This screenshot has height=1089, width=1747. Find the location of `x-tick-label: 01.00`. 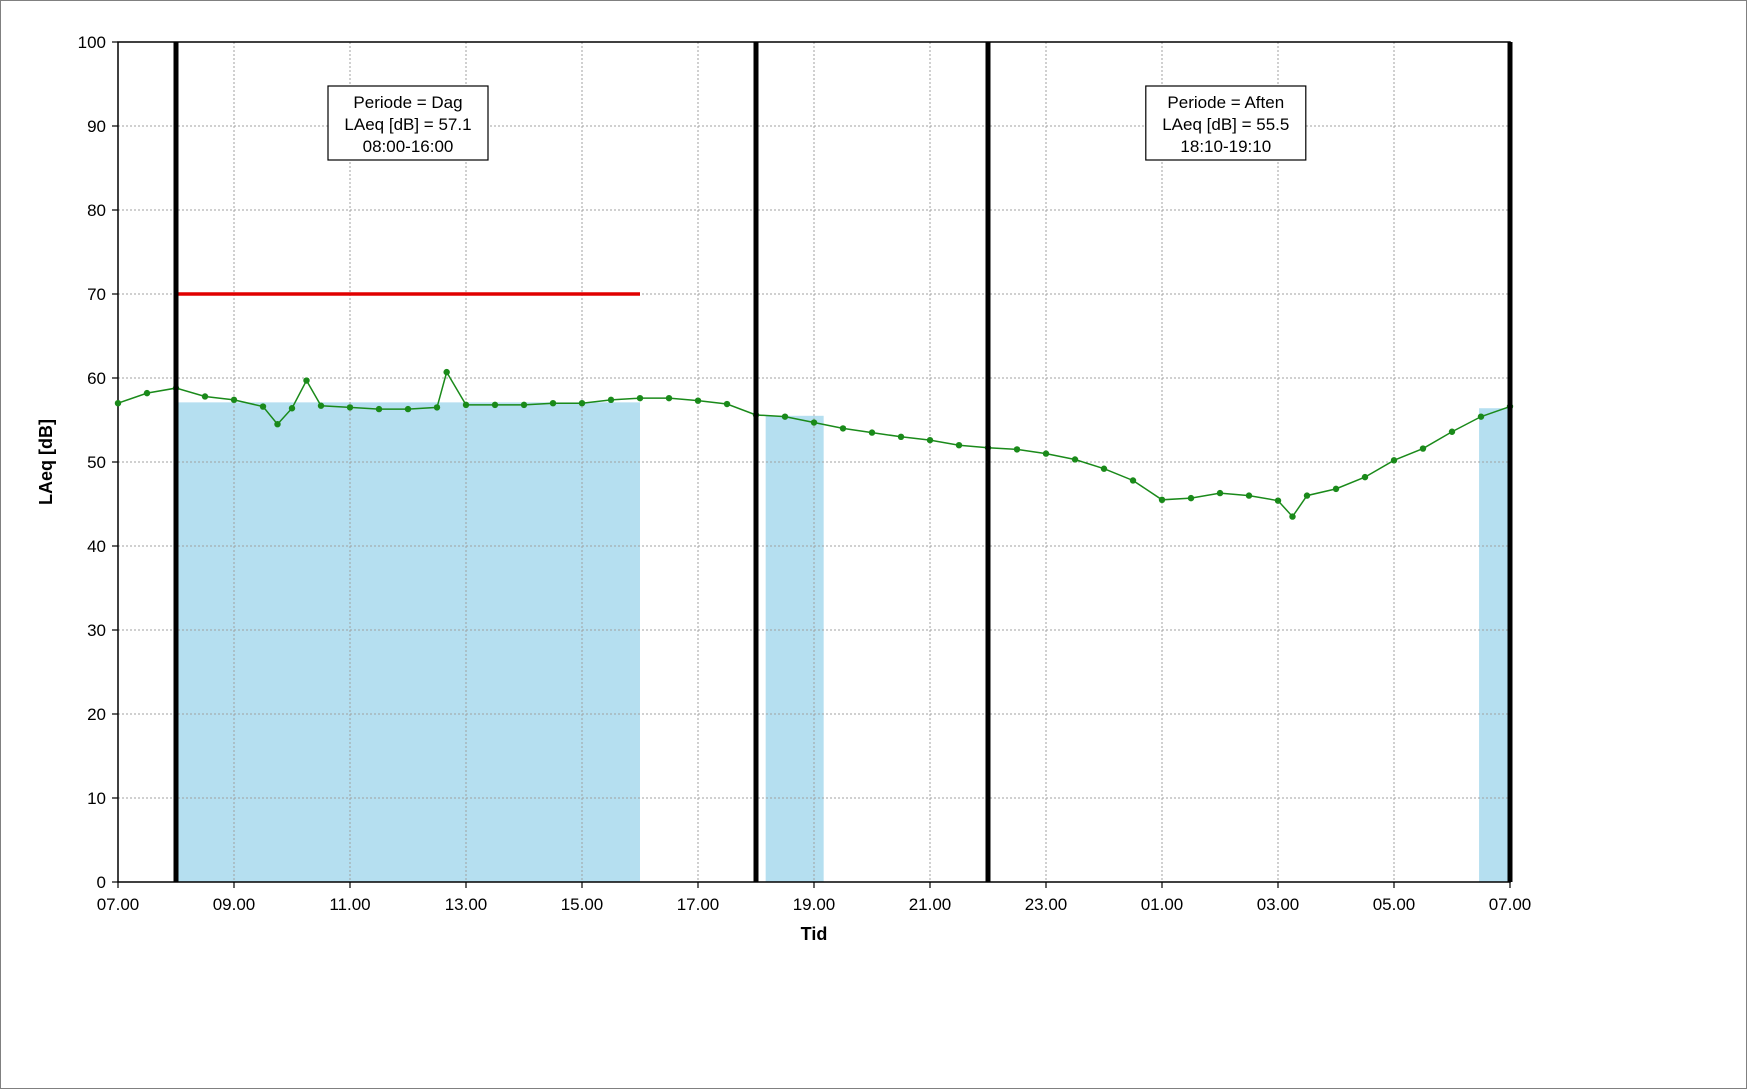

x-tick-label: 01.00 is located at coordinates (1162, 904).